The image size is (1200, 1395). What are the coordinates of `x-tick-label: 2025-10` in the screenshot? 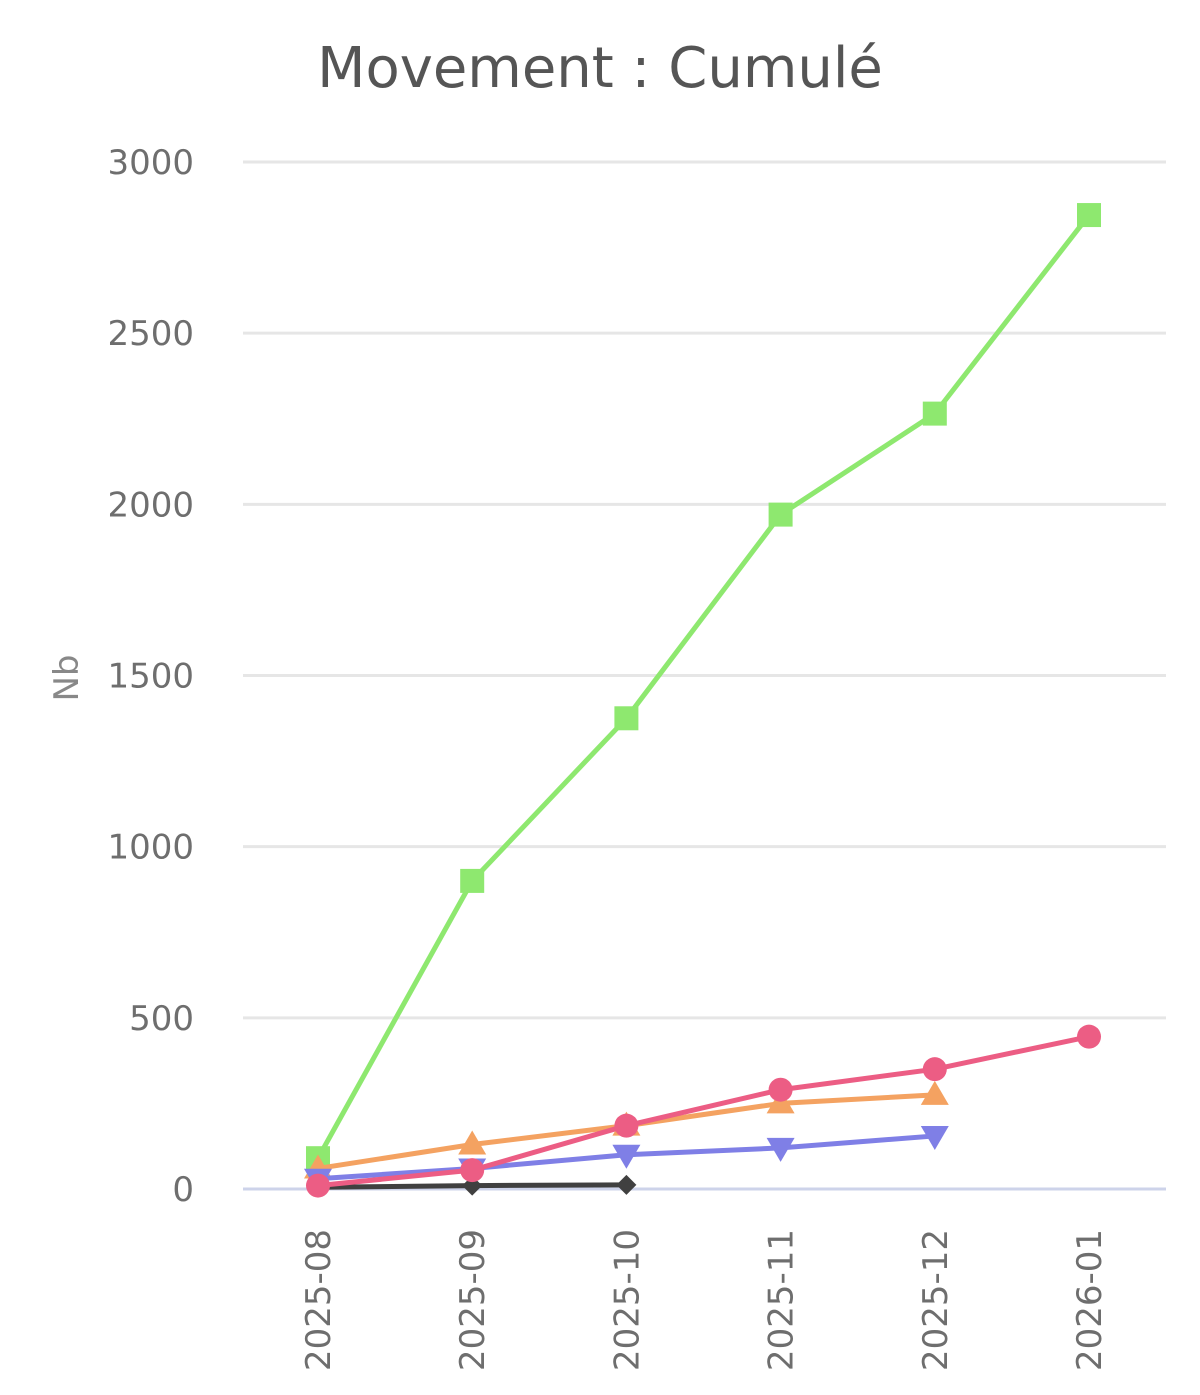 It's located at (627, 1300).